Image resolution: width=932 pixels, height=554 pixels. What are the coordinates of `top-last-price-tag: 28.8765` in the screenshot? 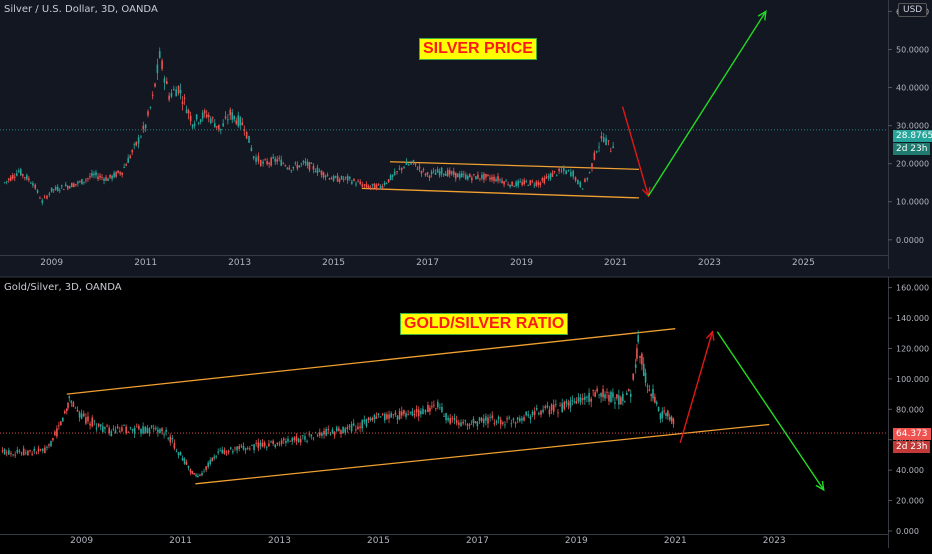 It's located at (912, 136).